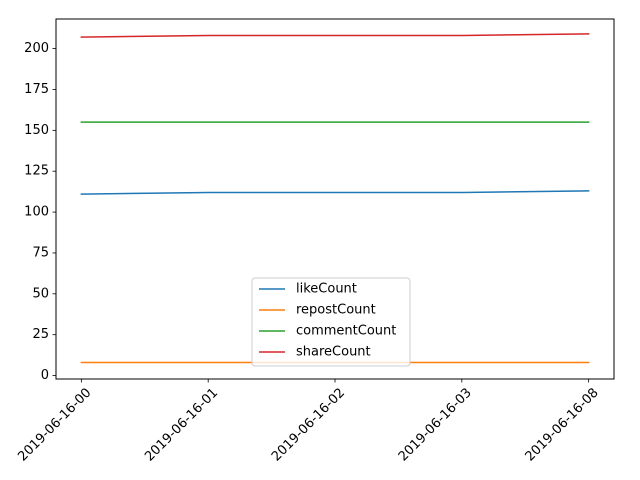 This screenshot has width=640, height=480. Describe the element at coordinates (308, 424) in the screenshot. I see `x-tick-label: 2019-06-16-02` at that location.